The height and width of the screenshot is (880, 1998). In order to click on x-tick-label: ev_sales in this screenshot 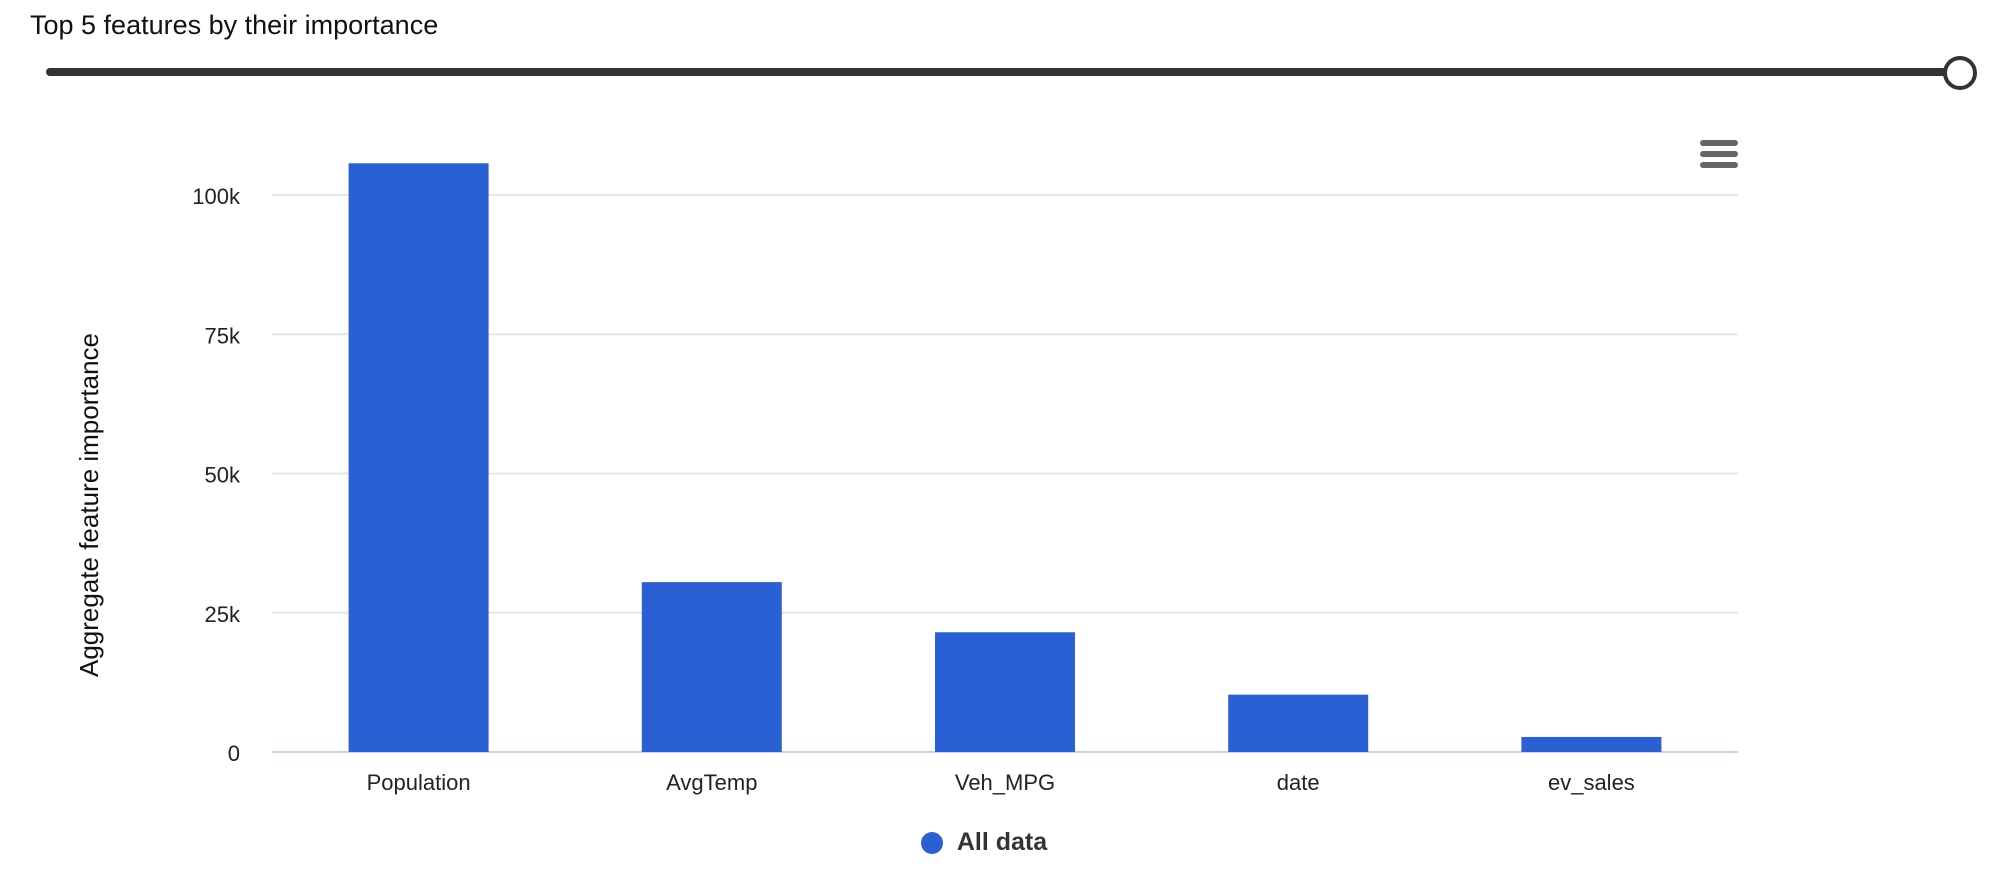, I will do `click(1591, 782)`.